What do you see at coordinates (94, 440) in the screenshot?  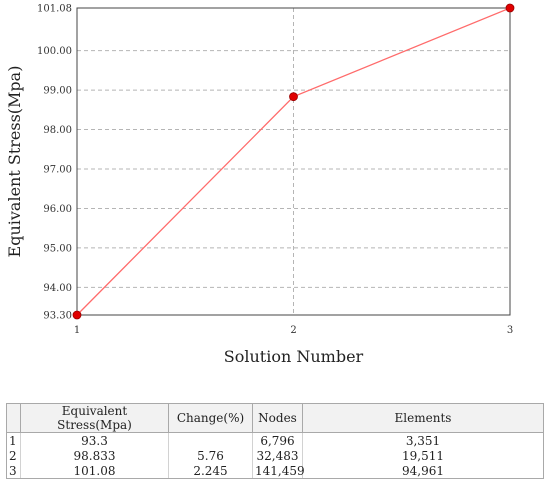 I see `cell-equivalent-stress: 93.3` at bounding box center [94, 440].